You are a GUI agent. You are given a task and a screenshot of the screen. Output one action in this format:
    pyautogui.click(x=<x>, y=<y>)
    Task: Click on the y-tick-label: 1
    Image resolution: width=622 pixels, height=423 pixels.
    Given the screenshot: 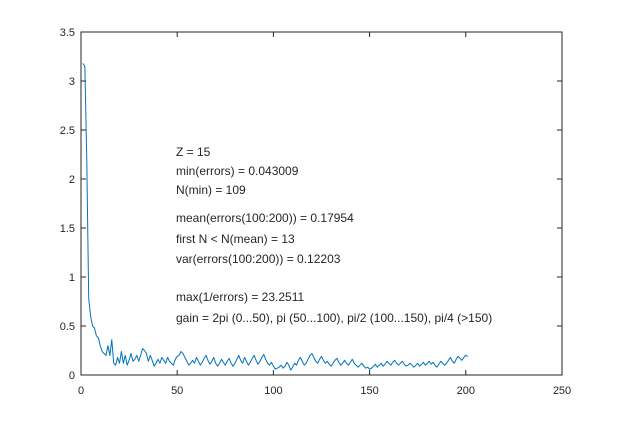 What is the action you would take?
    pyautogui.click(x=72, y=278)
    